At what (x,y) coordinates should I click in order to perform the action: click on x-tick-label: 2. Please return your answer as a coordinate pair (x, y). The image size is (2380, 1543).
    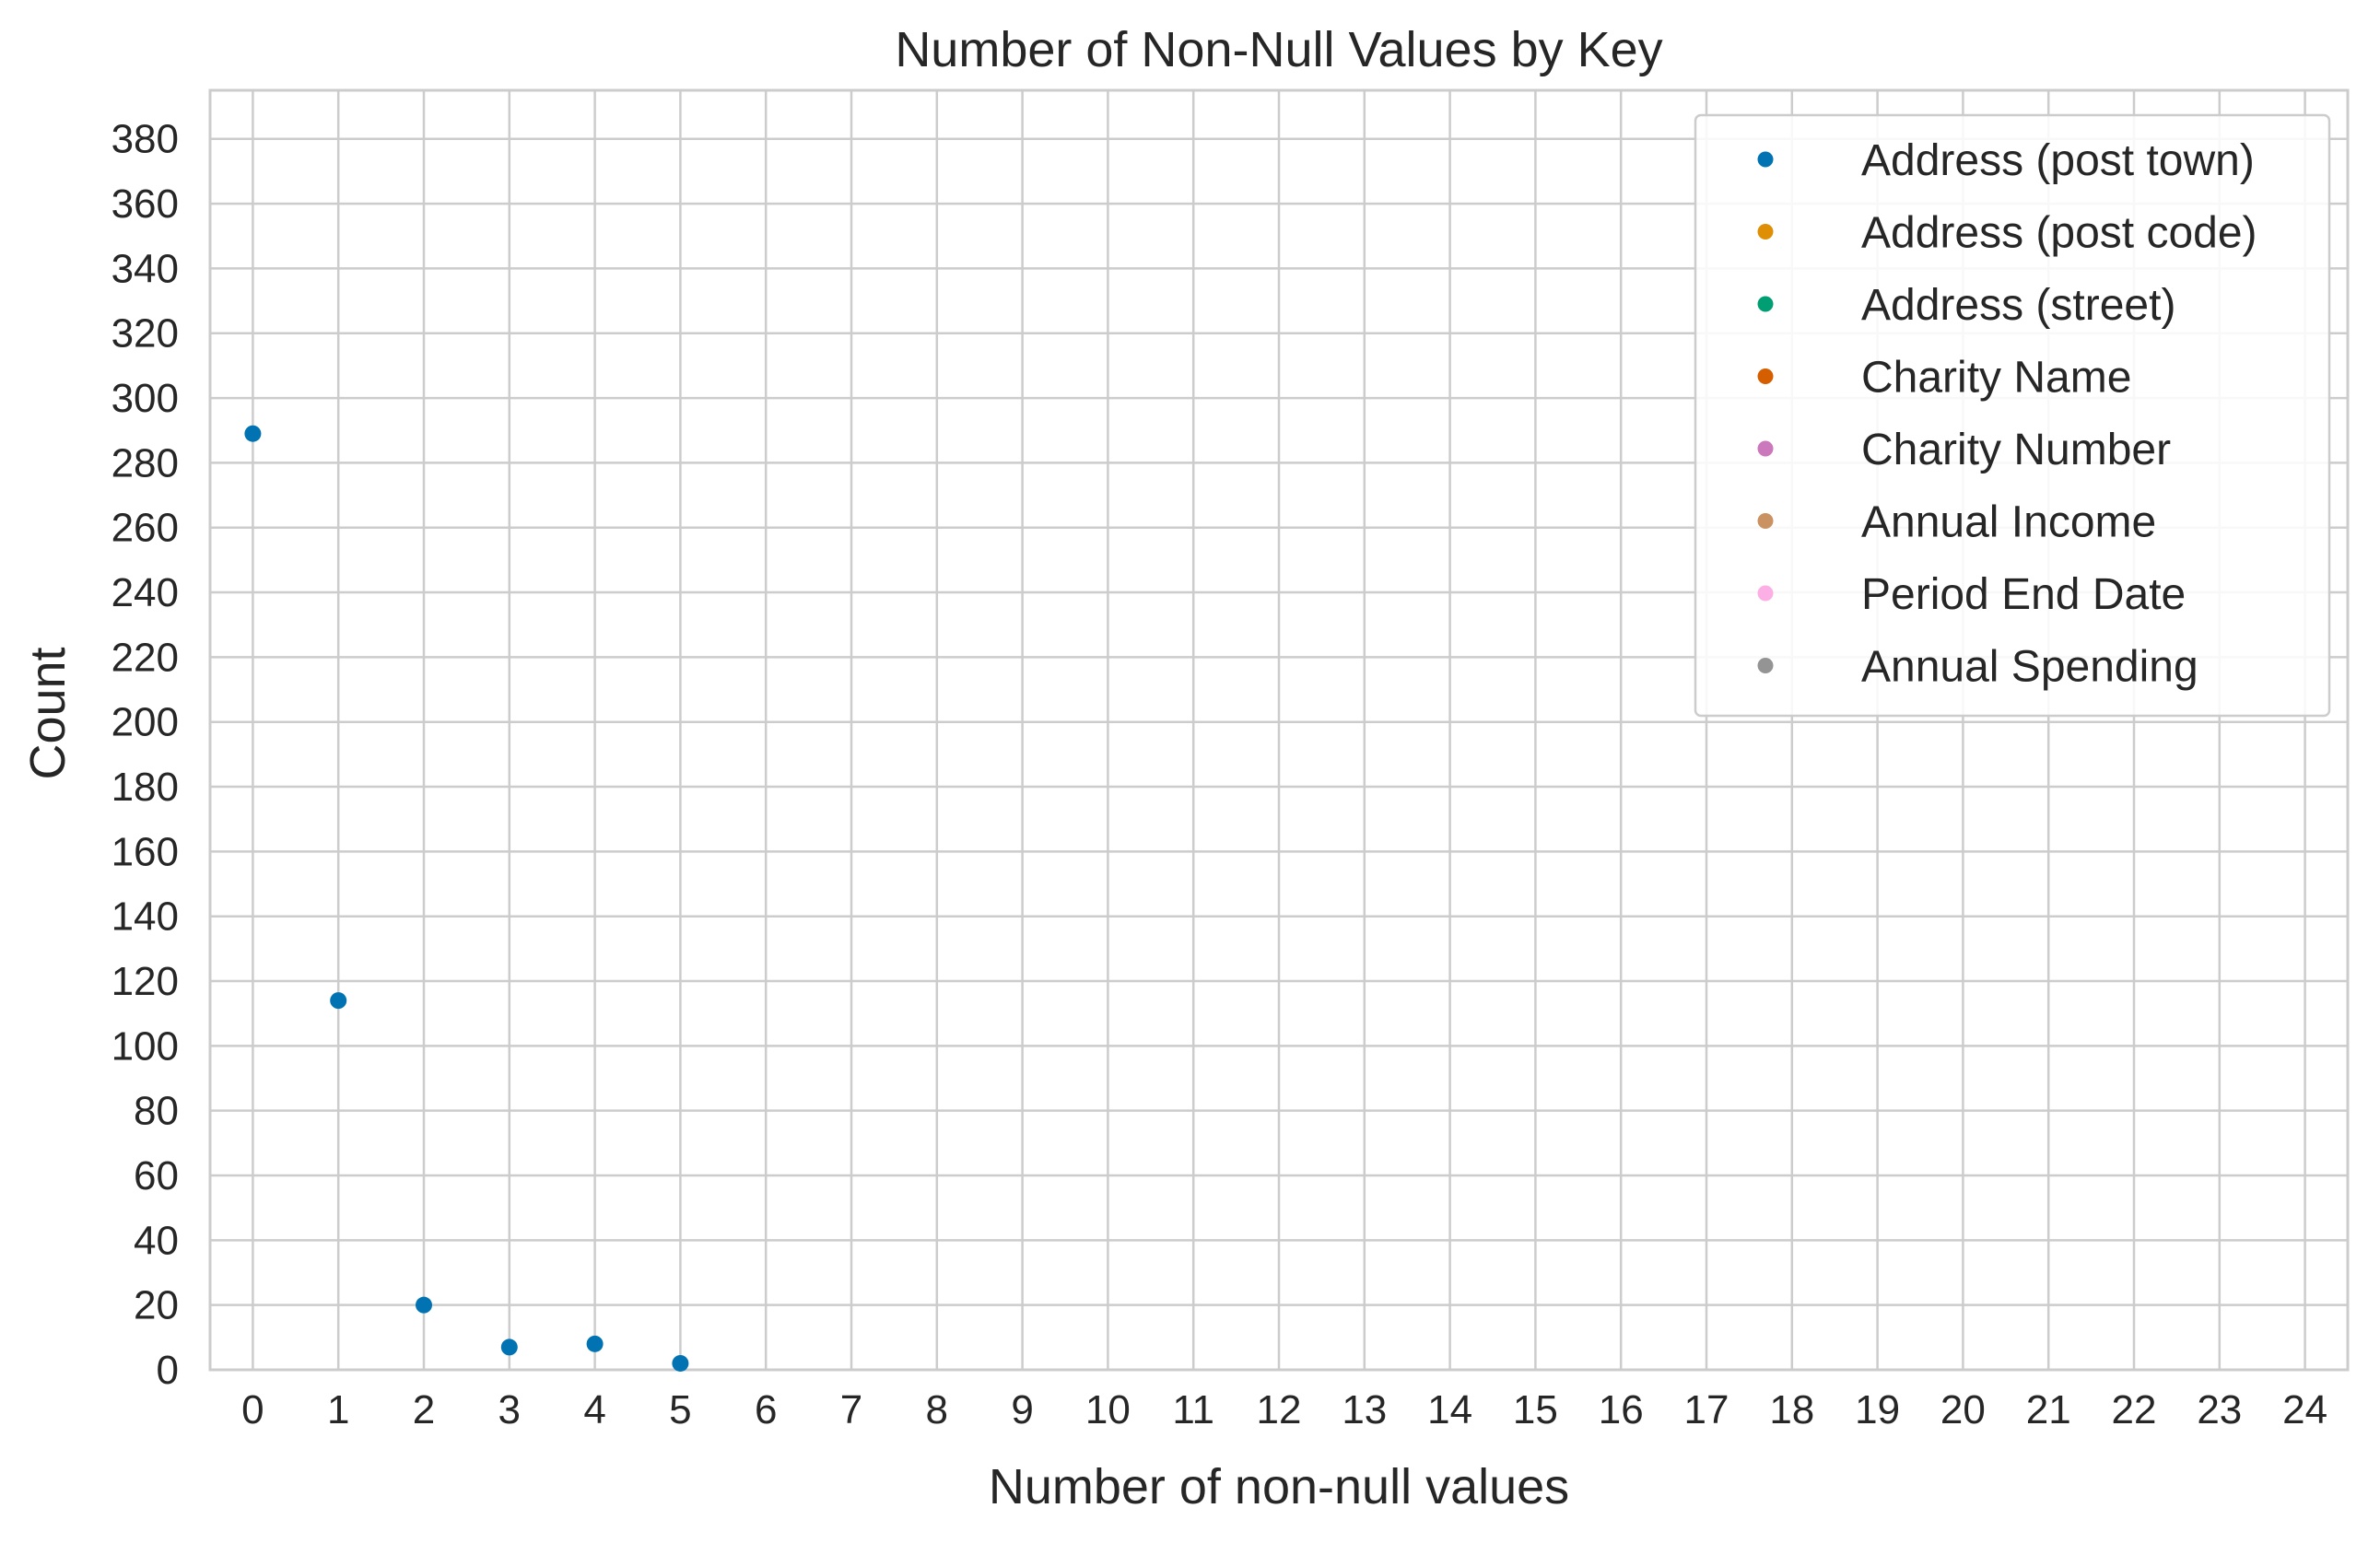
    Looking at the image, I should click on (424, 1409).